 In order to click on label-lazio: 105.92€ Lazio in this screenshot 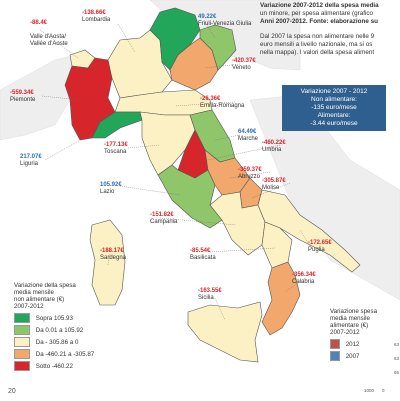, I will do `click(111, 189)`.